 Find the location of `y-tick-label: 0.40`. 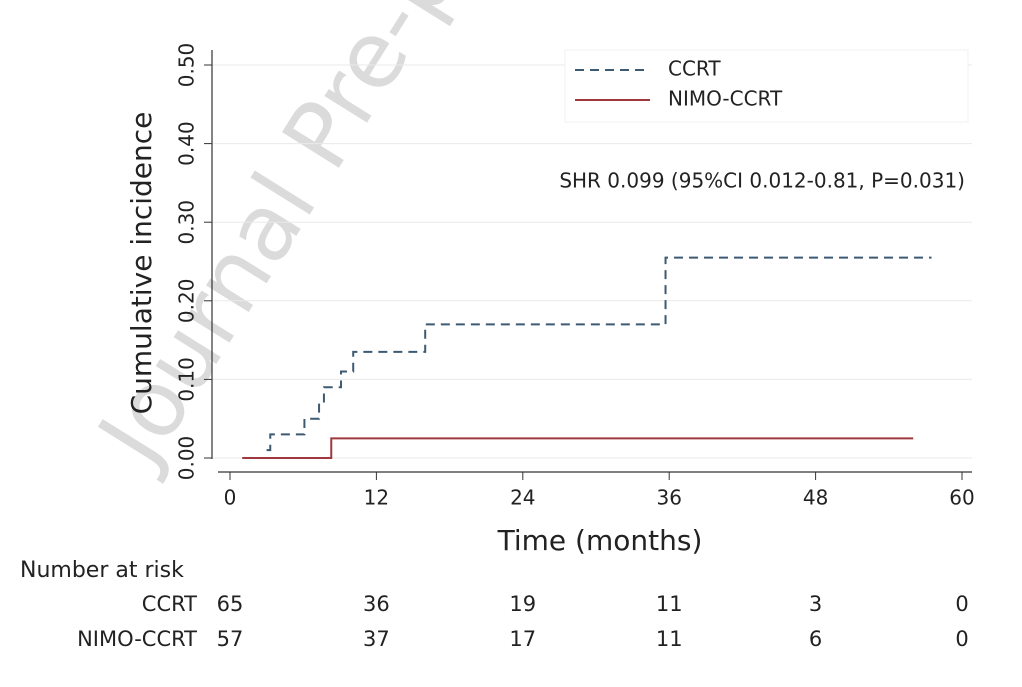

y-tick-label: 0.40 is located at coordinates (187, 143).